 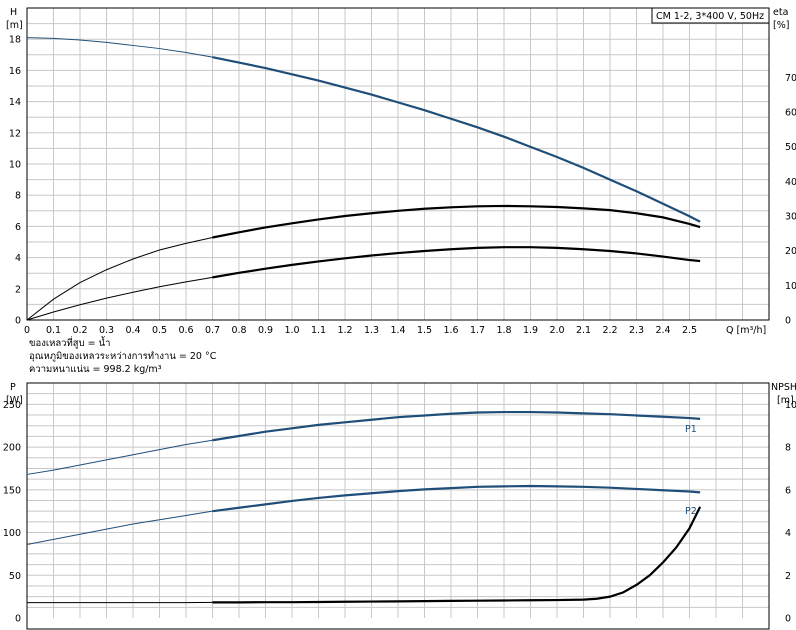 What do you see at coordinates (609, 330) in the screenshot?
I see `top-x-tick-label: 2.2` at bounding box center [609, 330].